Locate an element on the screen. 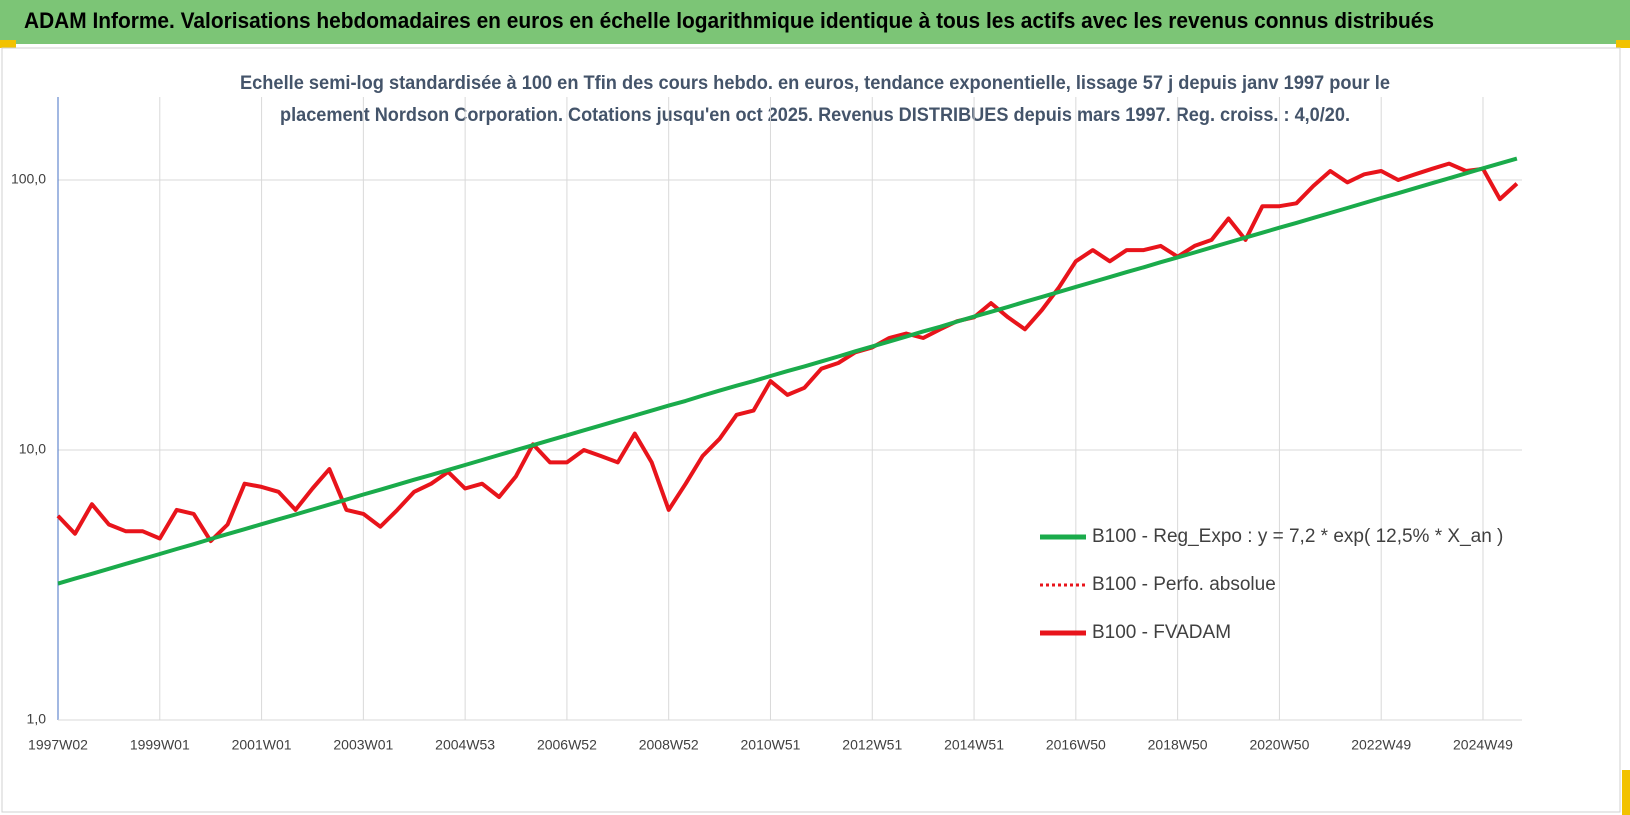 This screenshot has width=1630, height=815. x-tick-label: 2020W50 is located at coordinates (1279, 745).